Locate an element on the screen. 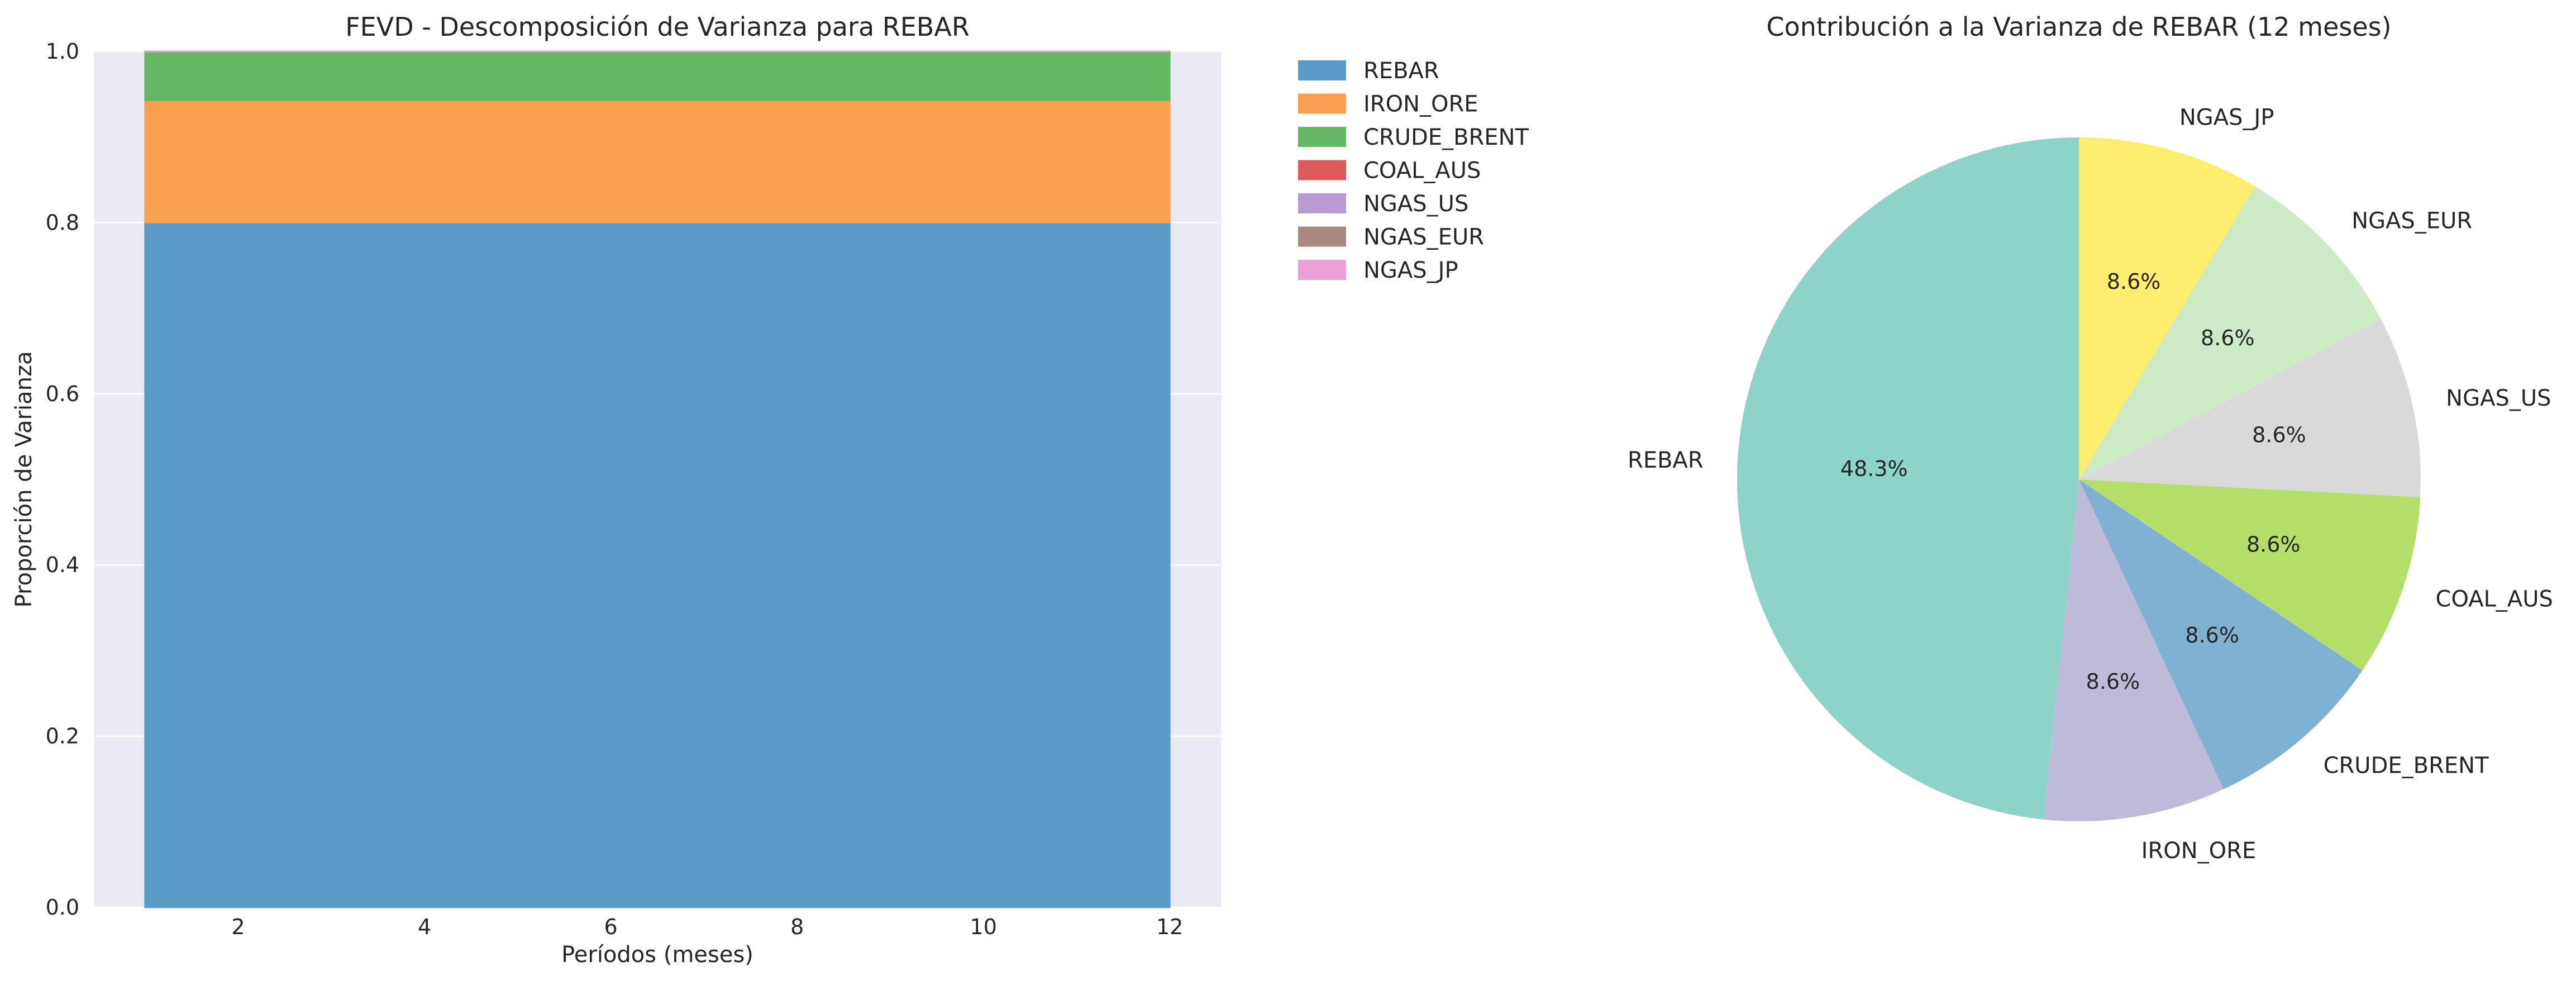 The width and height of the screenshot is (2576, 985). pie-slice-label: NGAS_US is located at coordinates (2499, 398).